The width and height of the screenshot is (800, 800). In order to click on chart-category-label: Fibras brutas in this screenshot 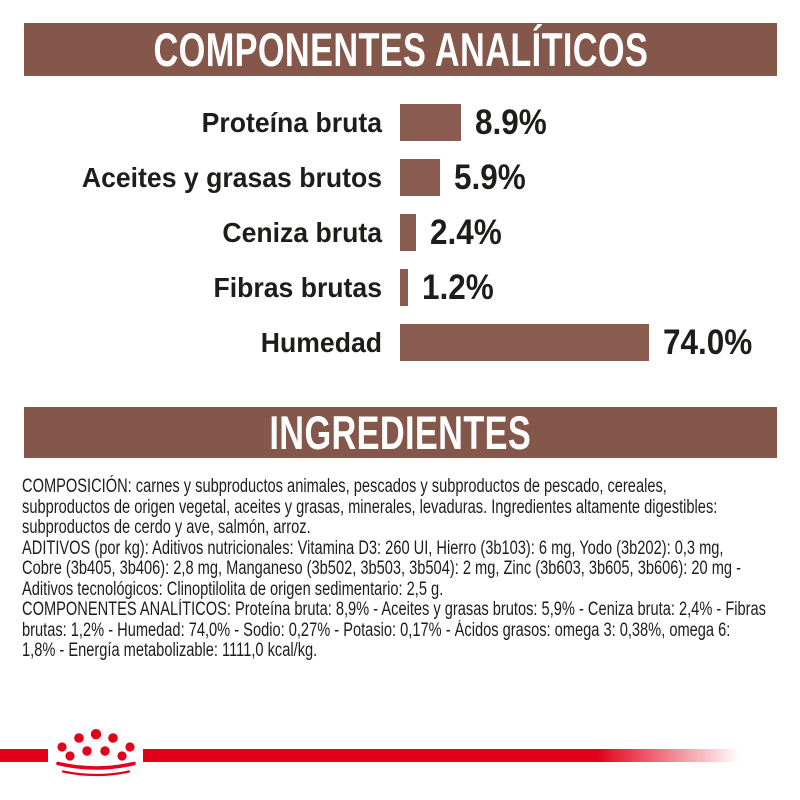, I will do `click(297, 287)`.